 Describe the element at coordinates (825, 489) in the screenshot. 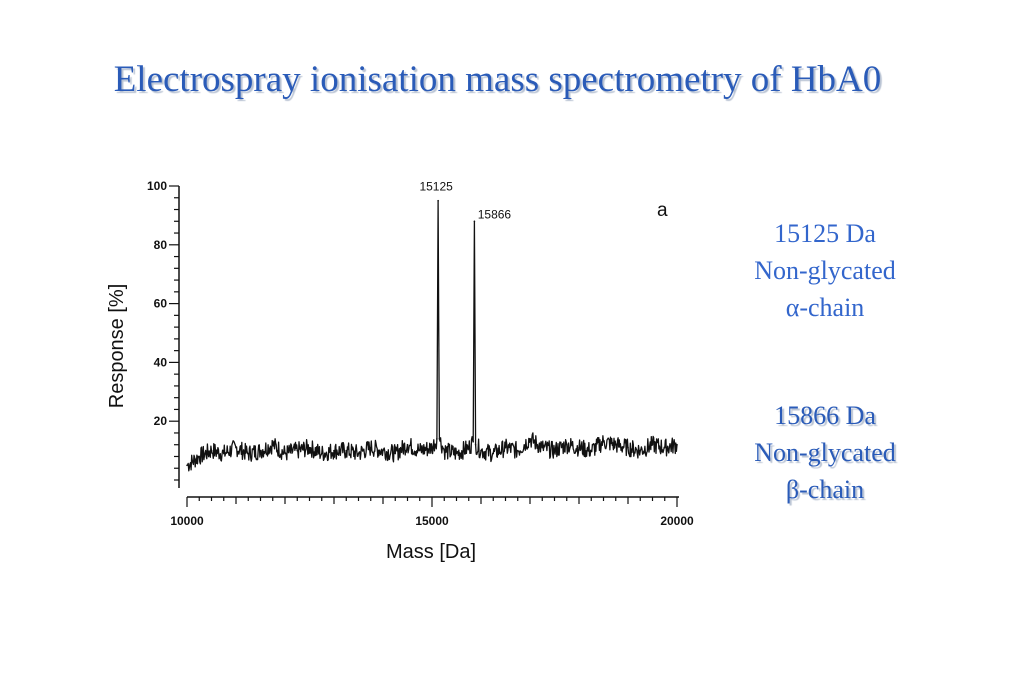

I see `beta-chain-label: β-chain` at that location.